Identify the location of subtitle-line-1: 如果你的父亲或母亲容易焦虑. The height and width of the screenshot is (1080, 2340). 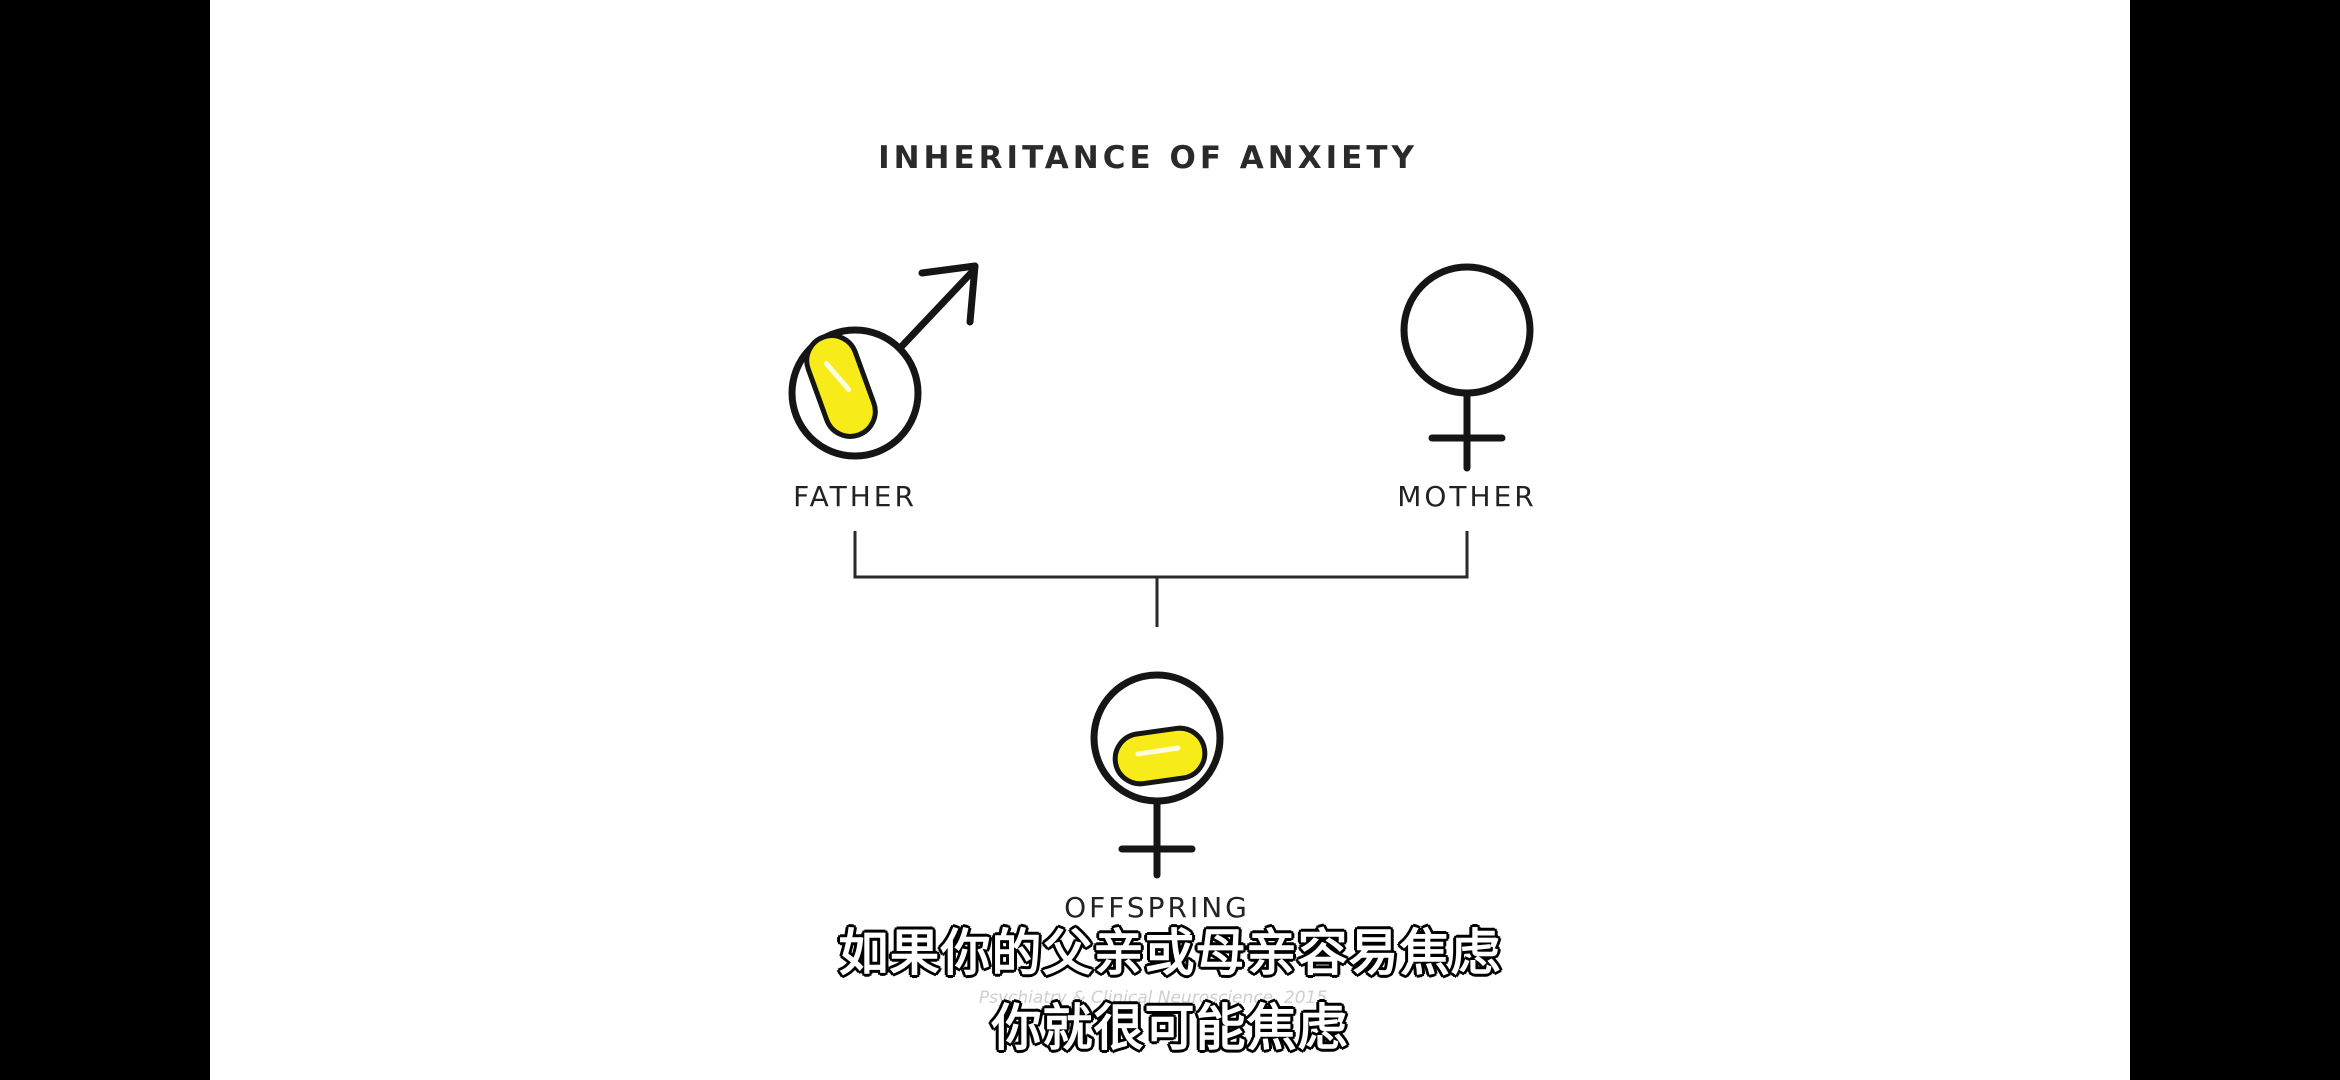
(1170, 953).